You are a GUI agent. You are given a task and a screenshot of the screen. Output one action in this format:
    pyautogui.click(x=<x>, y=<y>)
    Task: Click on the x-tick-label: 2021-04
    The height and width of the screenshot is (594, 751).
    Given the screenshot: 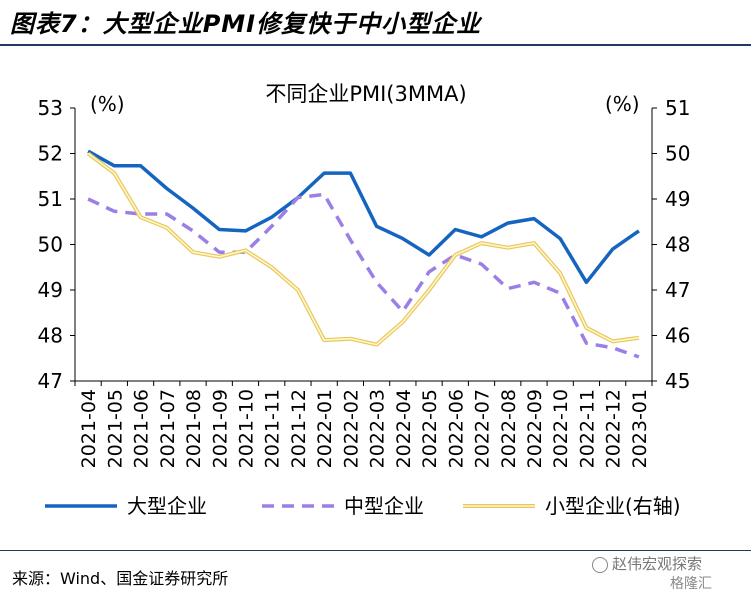 What is the action you would take?
    pyautogui.click(x=89, y=428)
    